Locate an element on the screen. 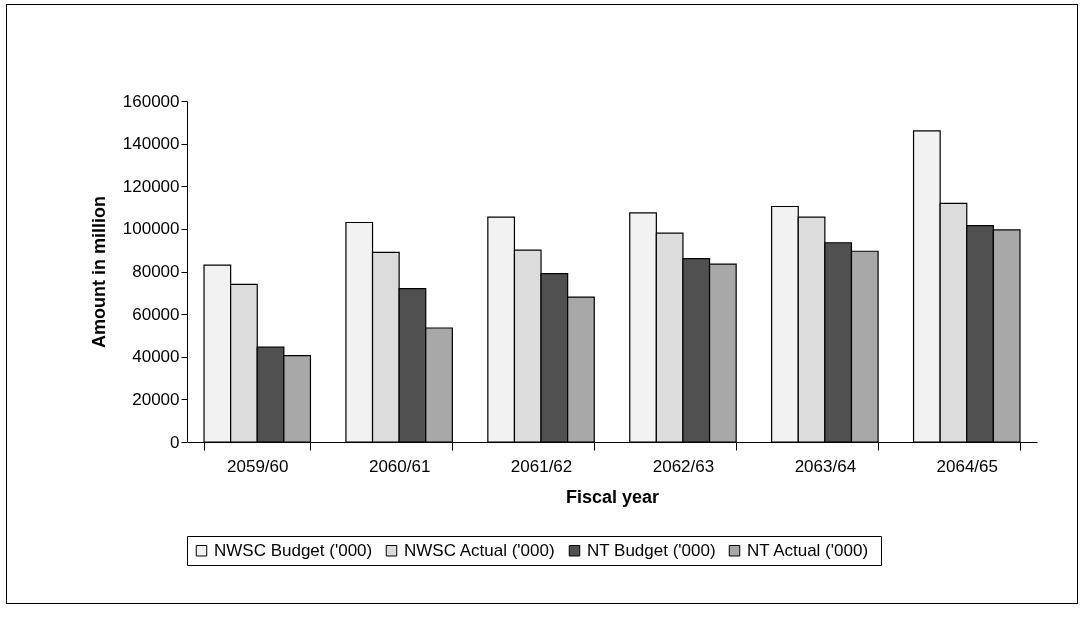  y-tick-label: 60000 is located at coordinates (156, 314).